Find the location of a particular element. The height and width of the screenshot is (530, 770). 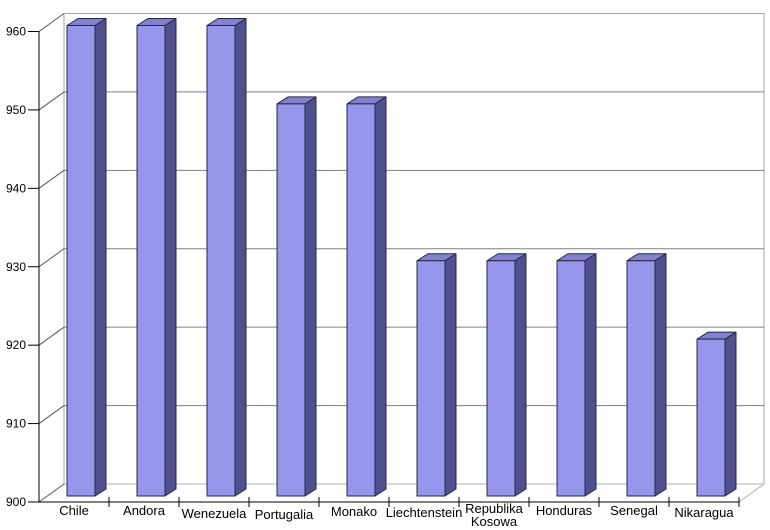

y-tick-label-910: 910 is located at coordinates (16, 424).